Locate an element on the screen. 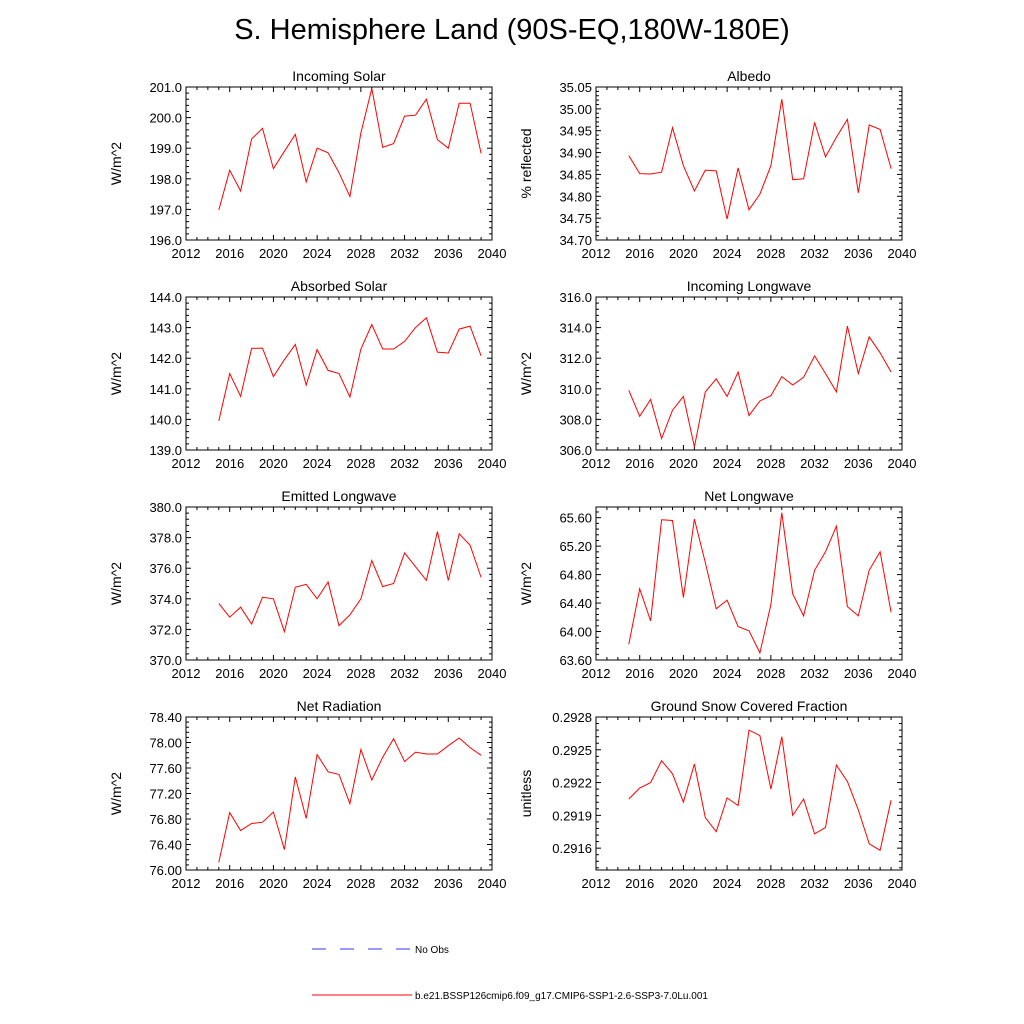 This screenshot has width=1024, height=1024. y-tick-label: 308.0 is located at coordinates (575, 419).